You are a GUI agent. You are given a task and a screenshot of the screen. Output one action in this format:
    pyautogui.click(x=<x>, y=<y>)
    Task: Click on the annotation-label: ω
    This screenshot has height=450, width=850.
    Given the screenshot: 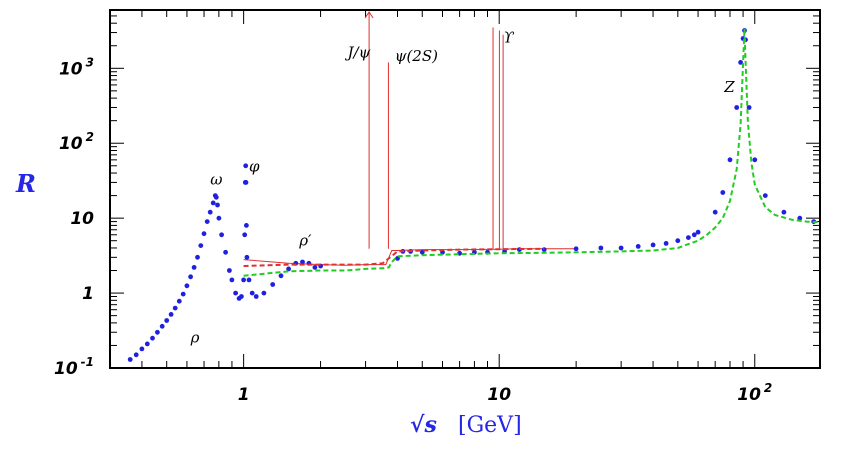 What is the action you would take?
    pyautogui.click(x=216, y=180)
    